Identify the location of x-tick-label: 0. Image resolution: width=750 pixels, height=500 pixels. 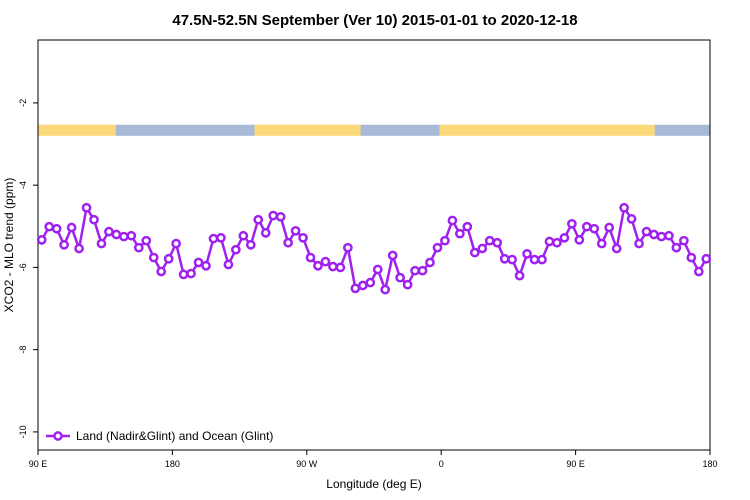
(441, 464).